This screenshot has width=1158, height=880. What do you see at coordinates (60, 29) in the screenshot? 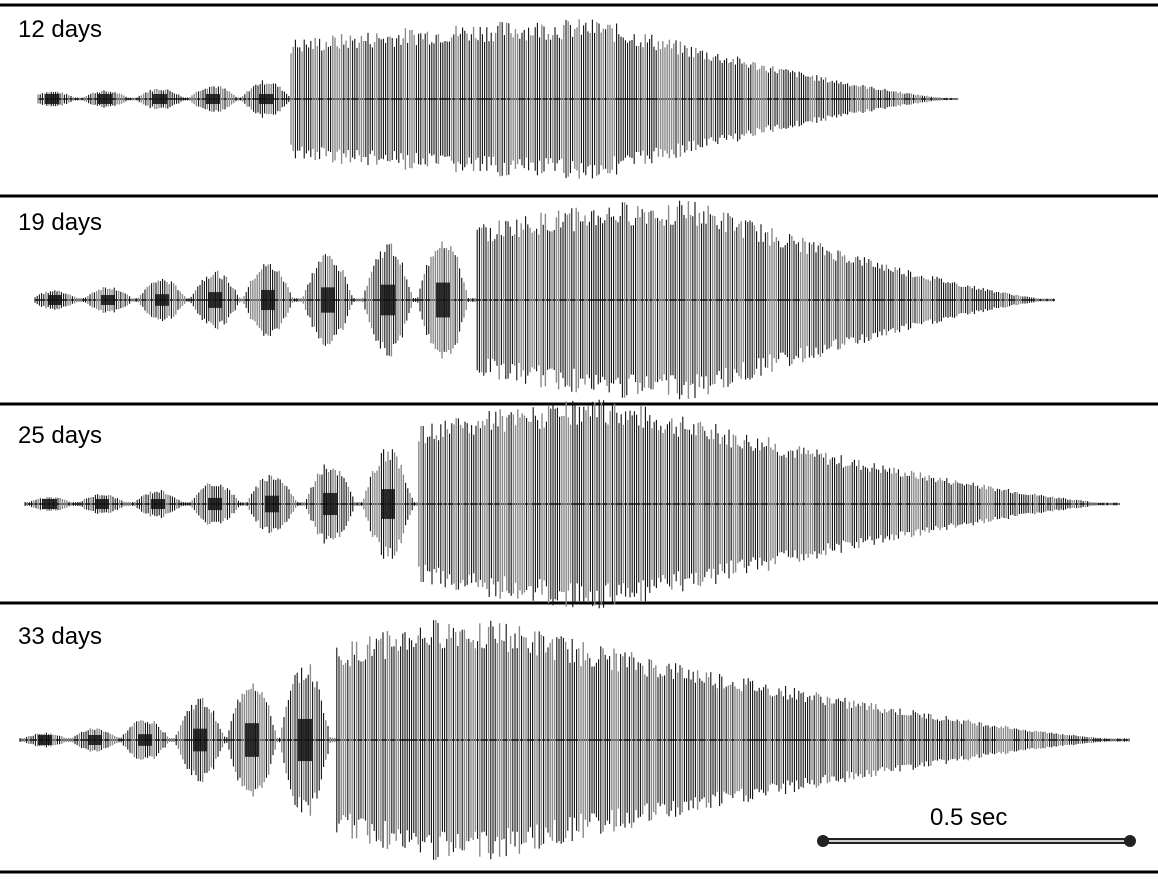
I see `panel-label-1: 12 days` at bounding box center [60, 29].